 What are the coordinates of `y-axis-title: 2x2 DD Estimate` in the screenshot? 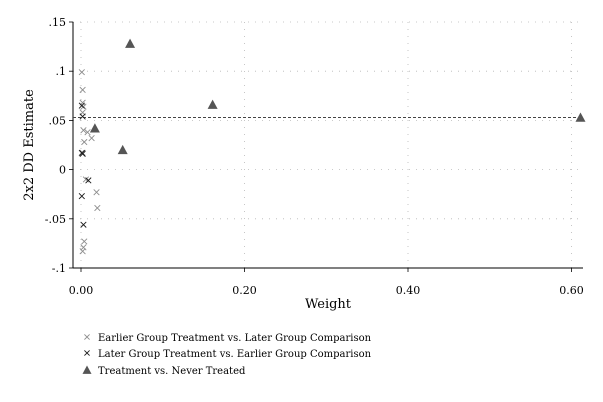 It's located at (29, 145).